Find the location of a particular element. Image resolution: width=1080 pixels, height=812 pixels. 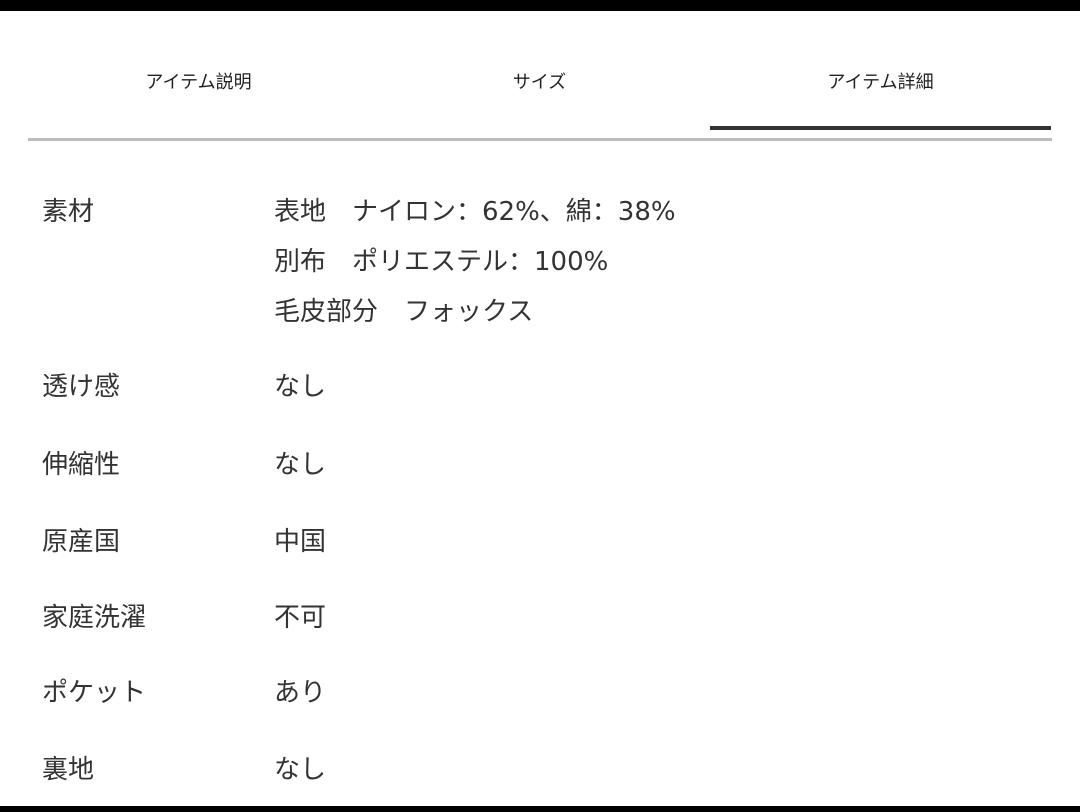

detail-value-material-outer: 表地 ナイロン：62%、綿：38% is located at coordinates (475, 212).